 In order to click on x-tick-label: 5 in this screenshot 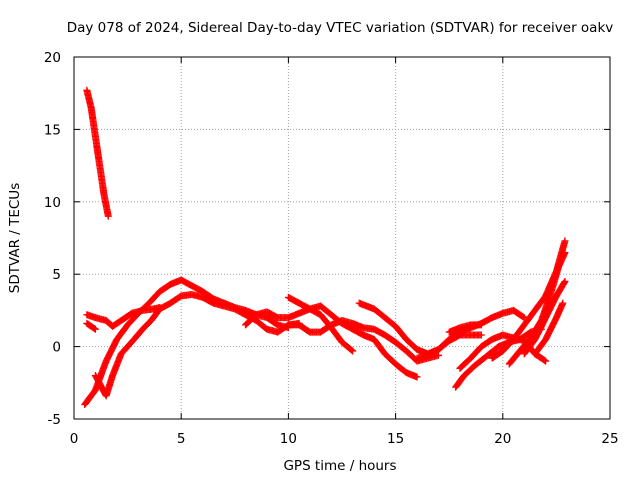, I will do `click(181, 439)`.